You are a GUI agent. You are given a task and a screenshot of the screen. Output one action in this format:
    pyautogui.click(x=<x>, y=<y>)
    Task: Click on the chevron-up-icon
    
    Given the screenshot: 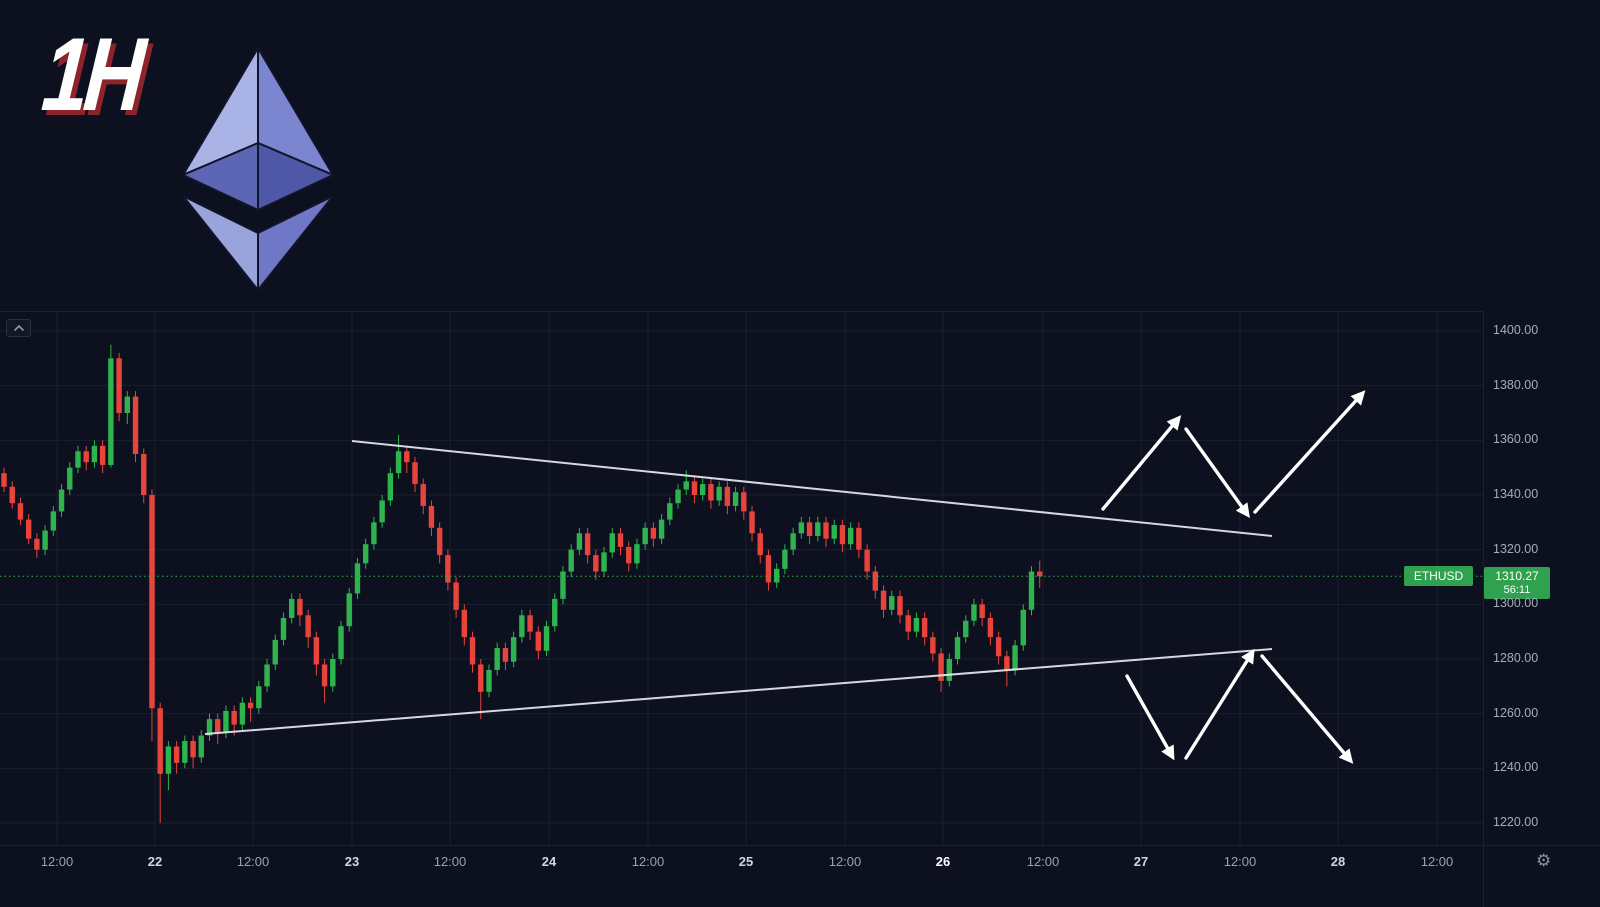 What is the action you would take?
    pyautogui.click(x=18, y=328)
    